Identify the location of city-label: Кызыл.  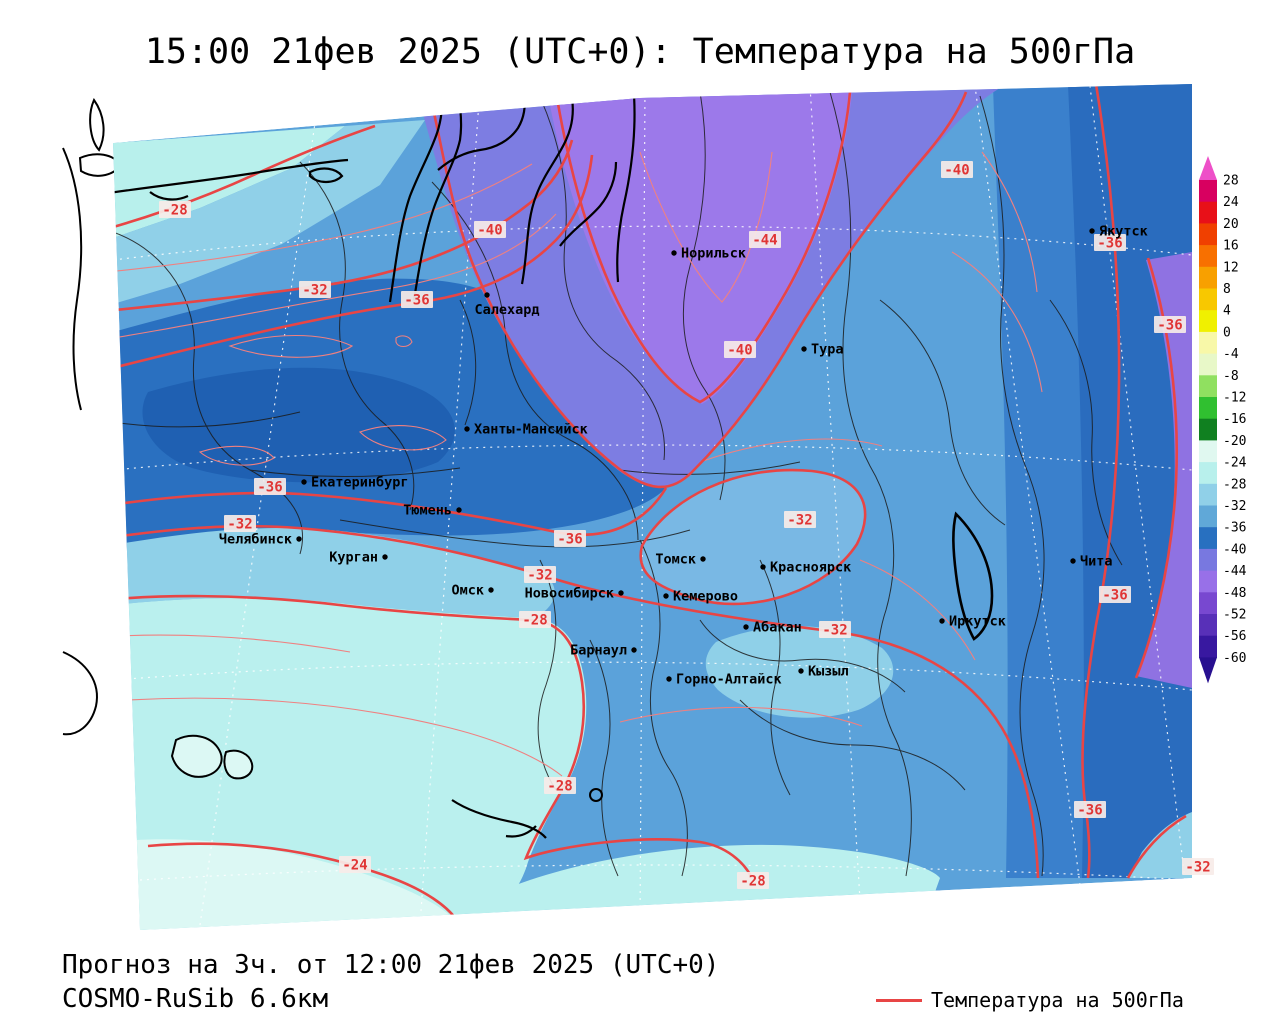
(828, 672).